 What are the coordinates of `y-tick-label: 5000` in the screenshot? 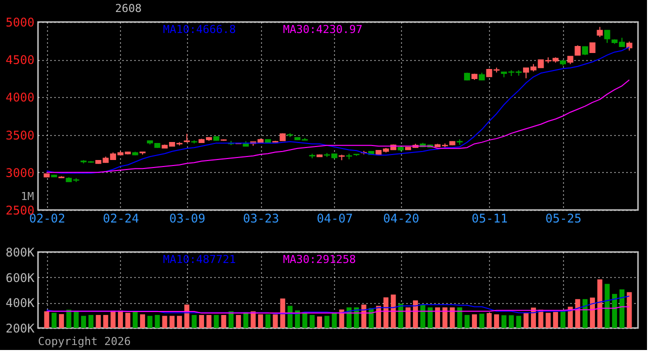 It's located at (20, 23).